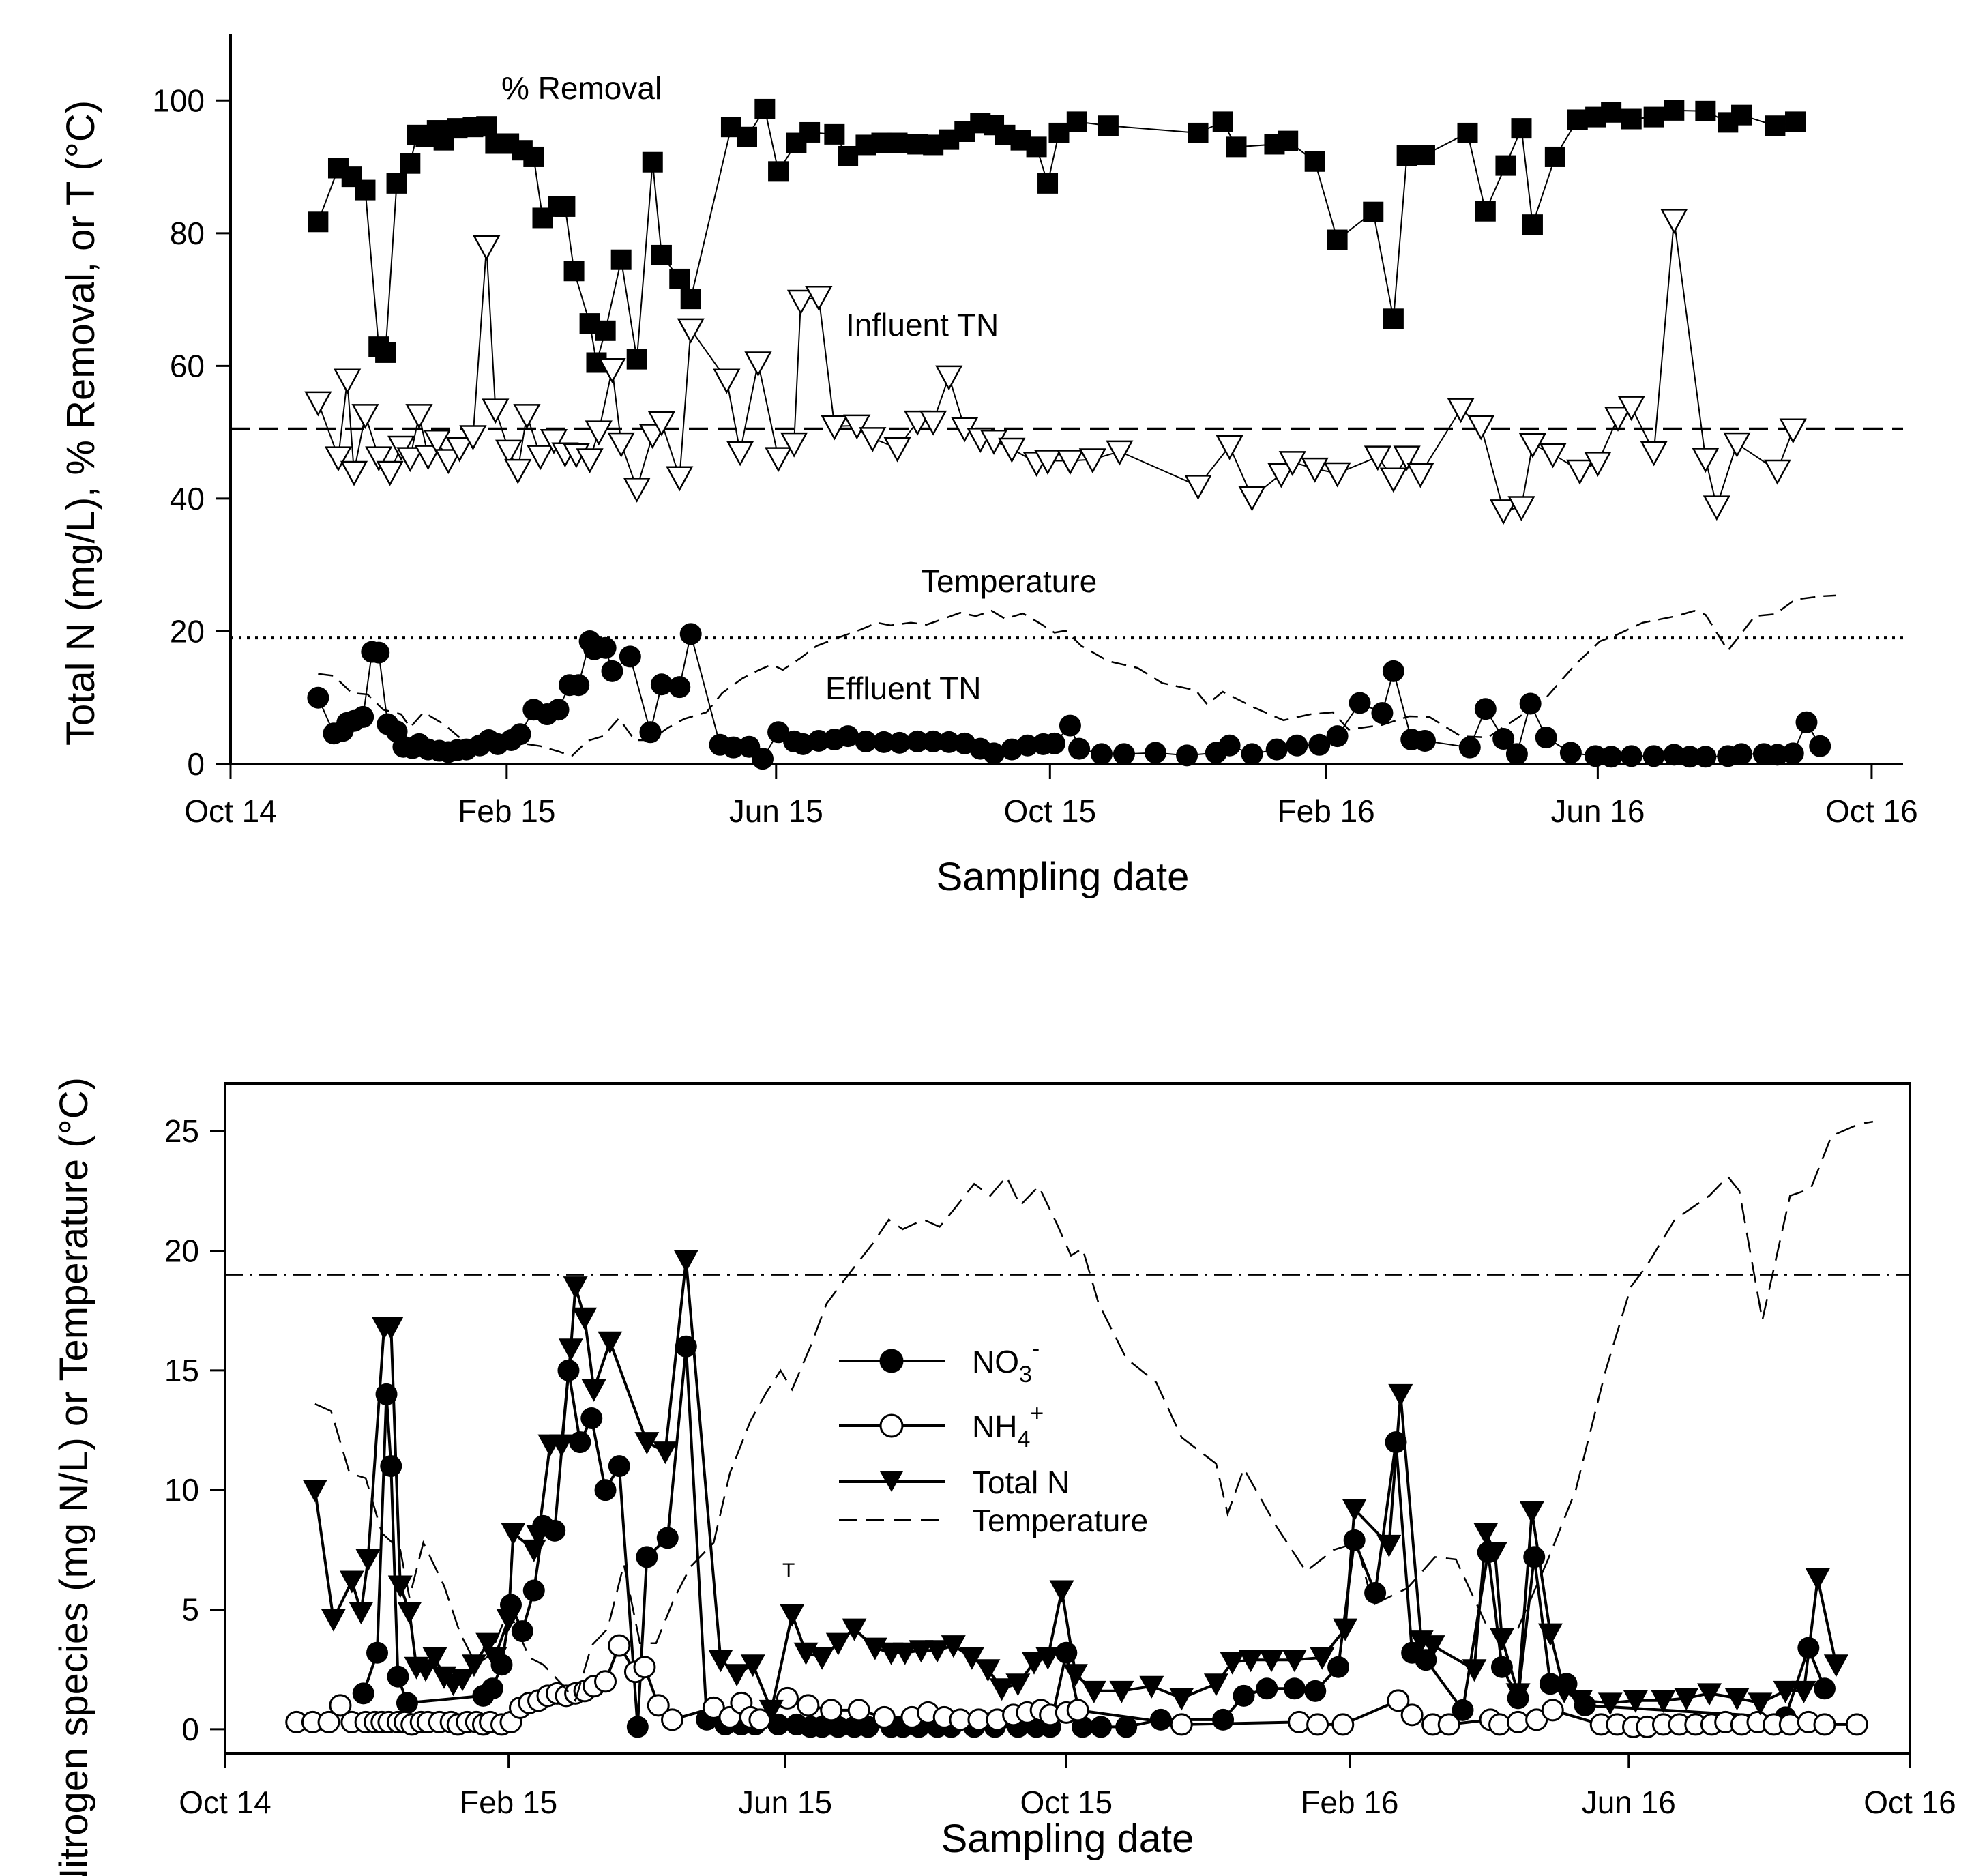 This screenshot has width=1974, height=1876. Describe the element at coordinates (903, 688) in the screenshot. I see `top-annotation-effluent: Effluent TN` at that location.